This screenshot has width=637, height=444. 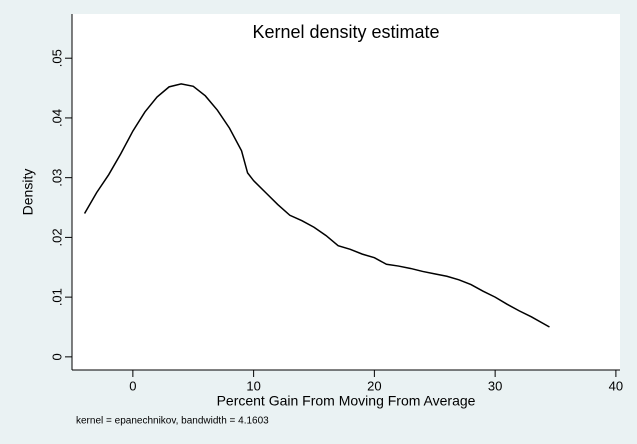 What do you see at coordinates (56, 356) in the screenshot?
I see `y-tick-label: 0` at bounding box center [56, 356].